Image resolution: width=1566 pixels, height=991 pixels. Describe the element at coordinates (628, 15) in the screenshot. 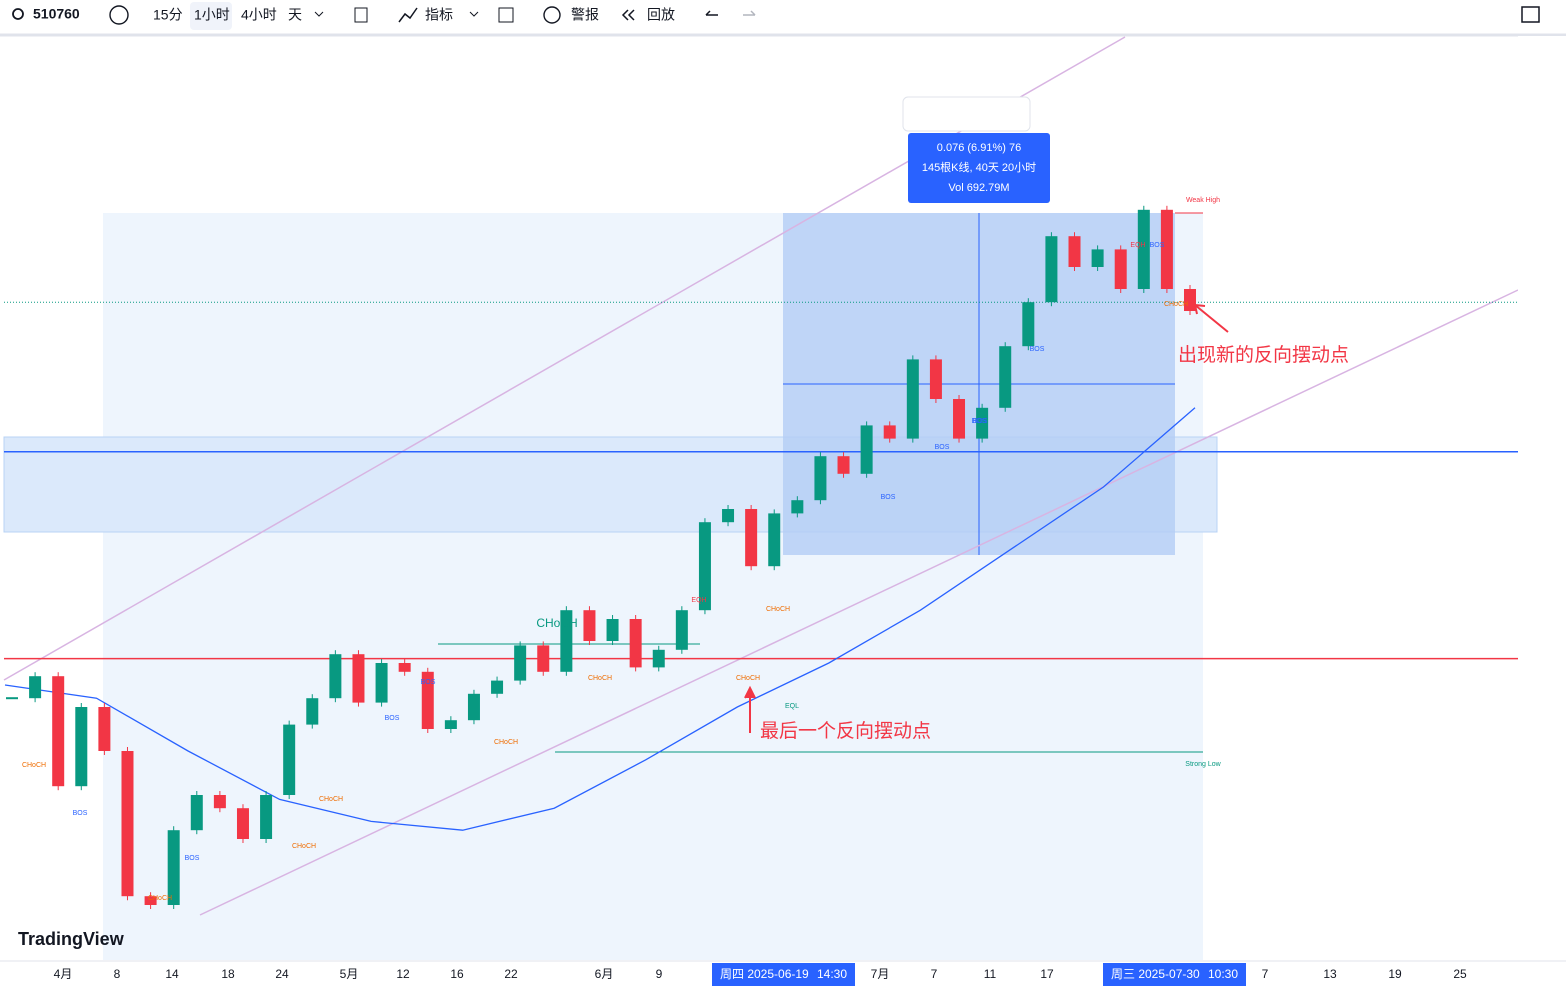

I see `replay-icon` at that location.